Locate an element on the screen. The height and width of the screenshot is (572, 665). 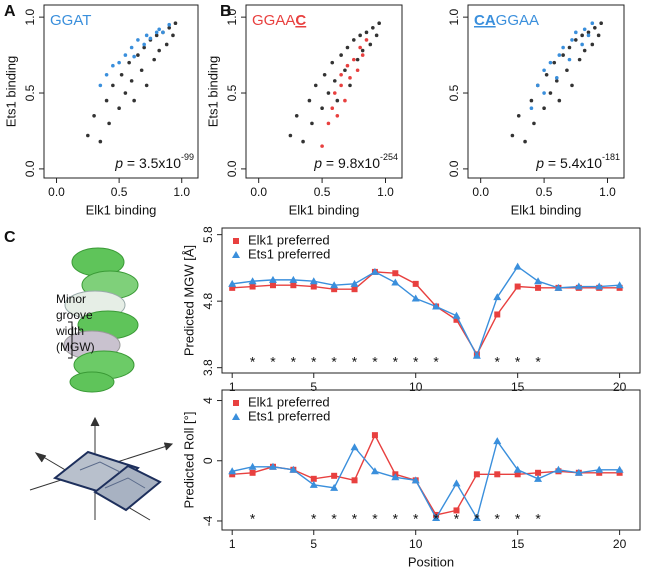
p-exponent: -99 is located at coordinates (187, 157).